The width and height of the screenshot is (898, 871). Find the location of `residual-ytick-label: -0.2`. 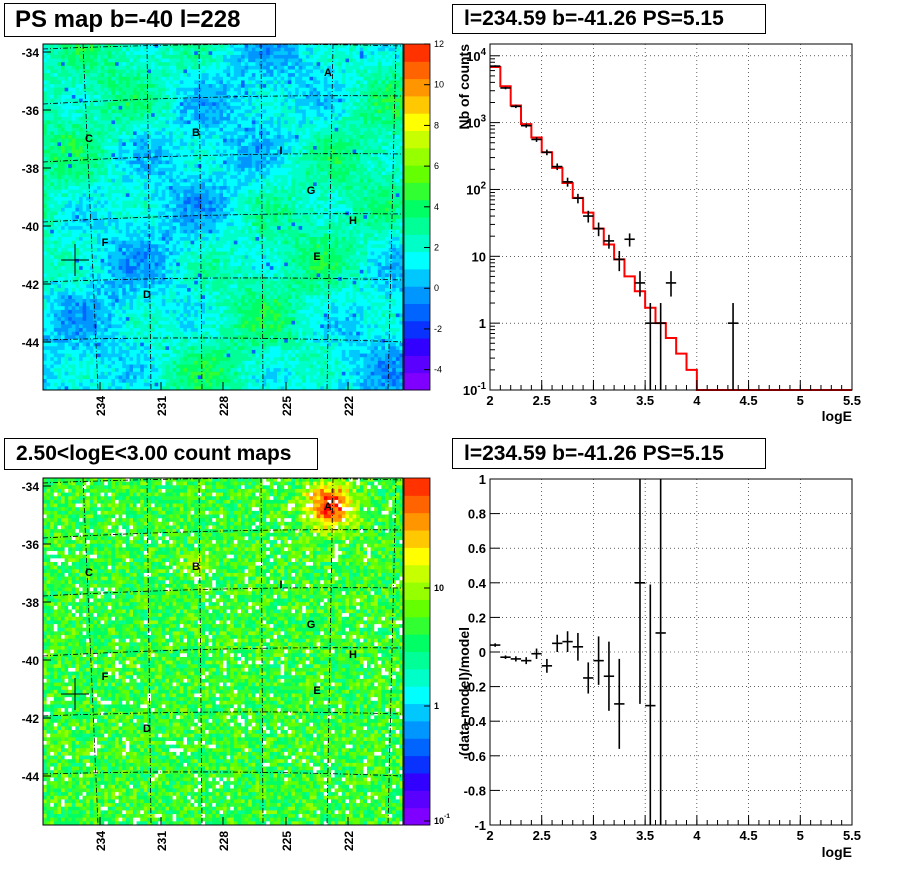

residual-ytick-label: -0.2 is located at coordinates (475, 687).